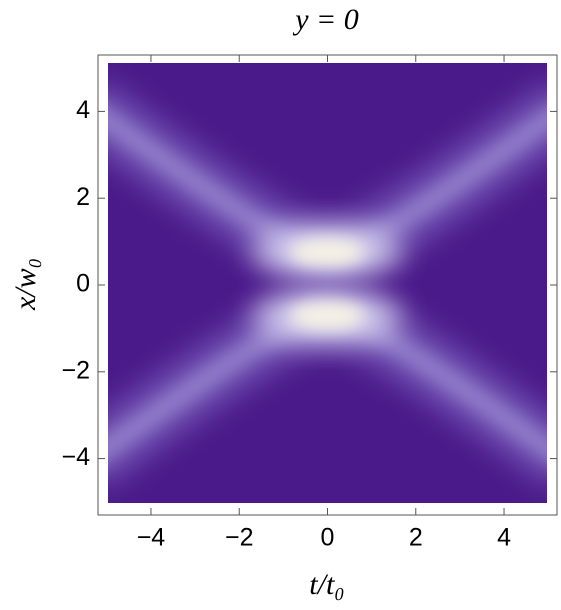 This screenshot has height=610, width=561. Describe the element at coordinates (325, 19) in the screenshot. I see `chart-title: y = 0` at that location.